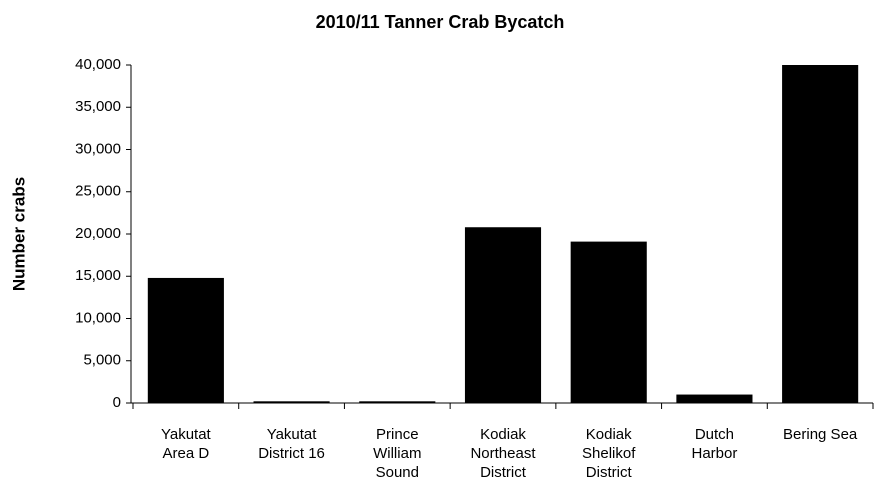 The image size is (877, 494). What do you see at coordinates (714, 444) in the screenshot?
I see `x-tick-label: Dutch Harbor` at bounding box center [714, 444].